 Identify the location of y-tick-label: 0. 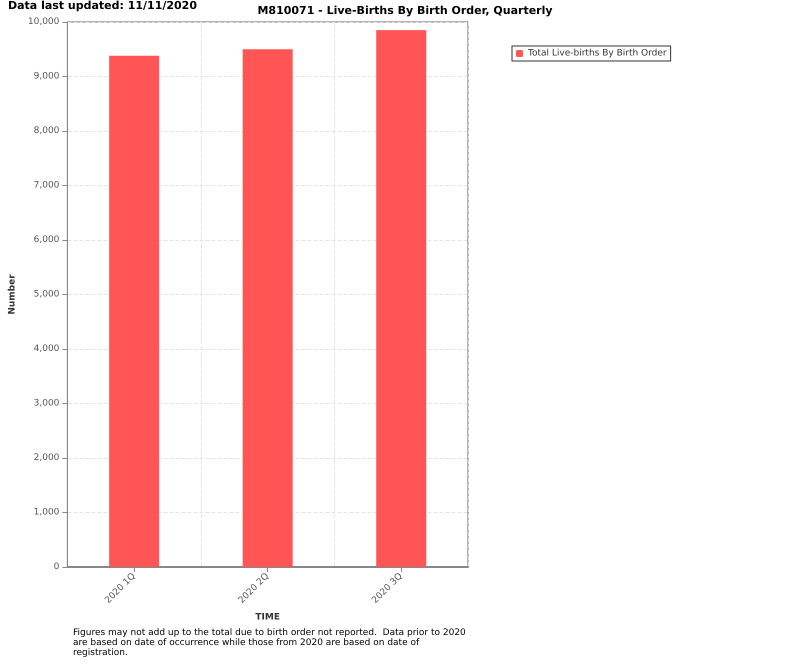
(57, 567).